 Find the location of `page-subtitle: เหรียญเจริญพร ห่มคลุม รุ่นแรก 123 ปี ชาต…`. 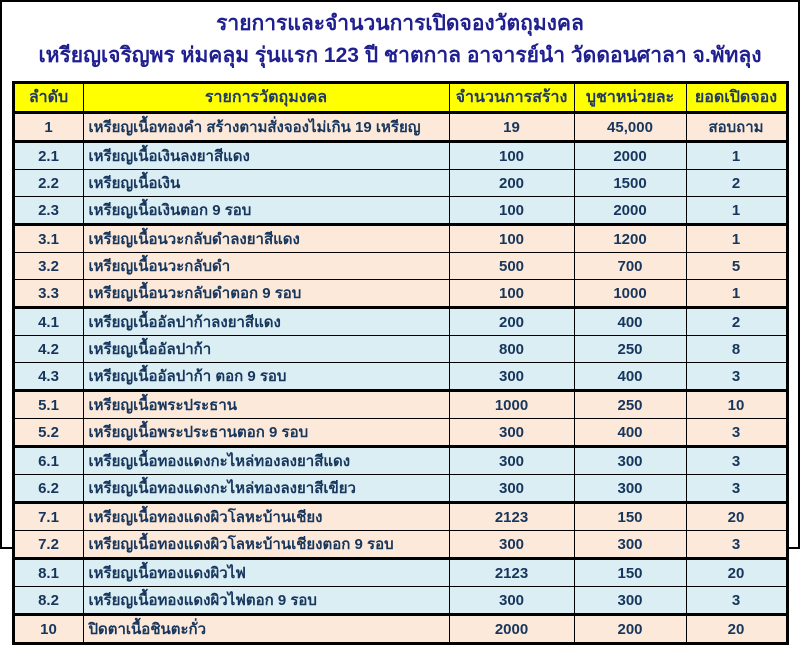

page-subtitle: เหรียญเจริญพร ห่มคลุม รุ่นแรก 123 ปี ชาต… is located at coordinates (400, 55).